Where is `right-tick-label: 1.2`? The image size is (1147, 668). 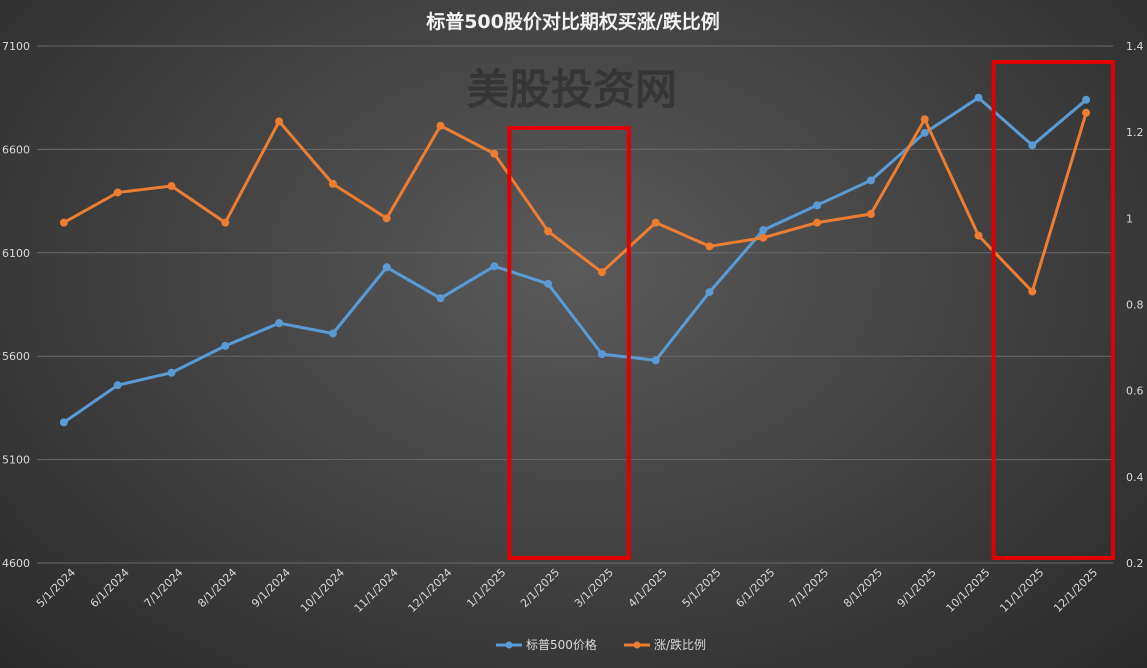
right-tick-label: 1.2 is located at coordinates (1135, 132).